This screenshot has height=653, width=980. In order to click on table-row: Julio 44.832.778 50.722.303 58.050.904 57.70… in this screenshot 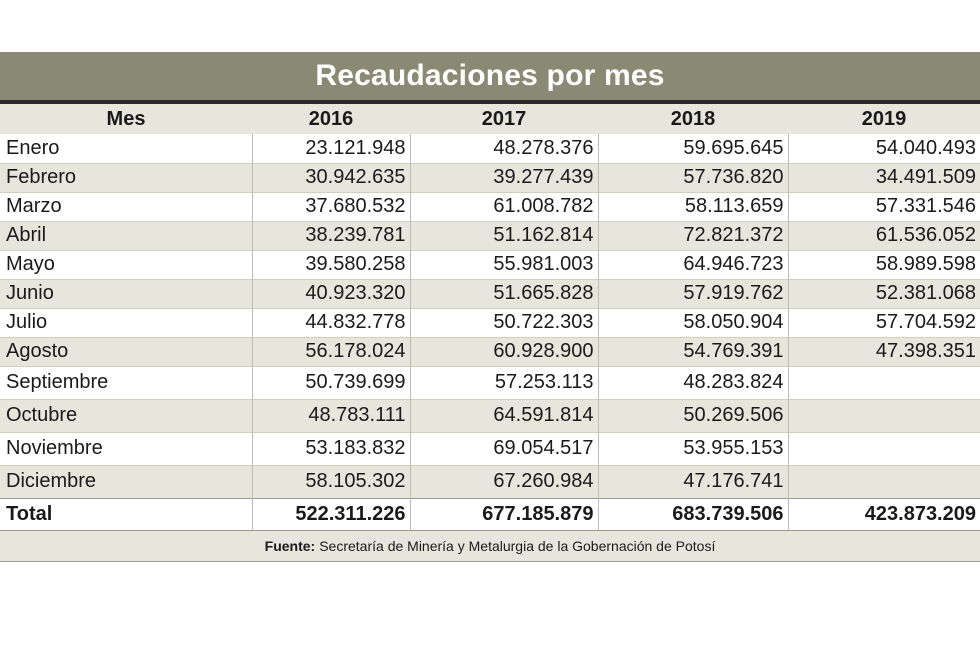, I will do `click(490, 322)`.